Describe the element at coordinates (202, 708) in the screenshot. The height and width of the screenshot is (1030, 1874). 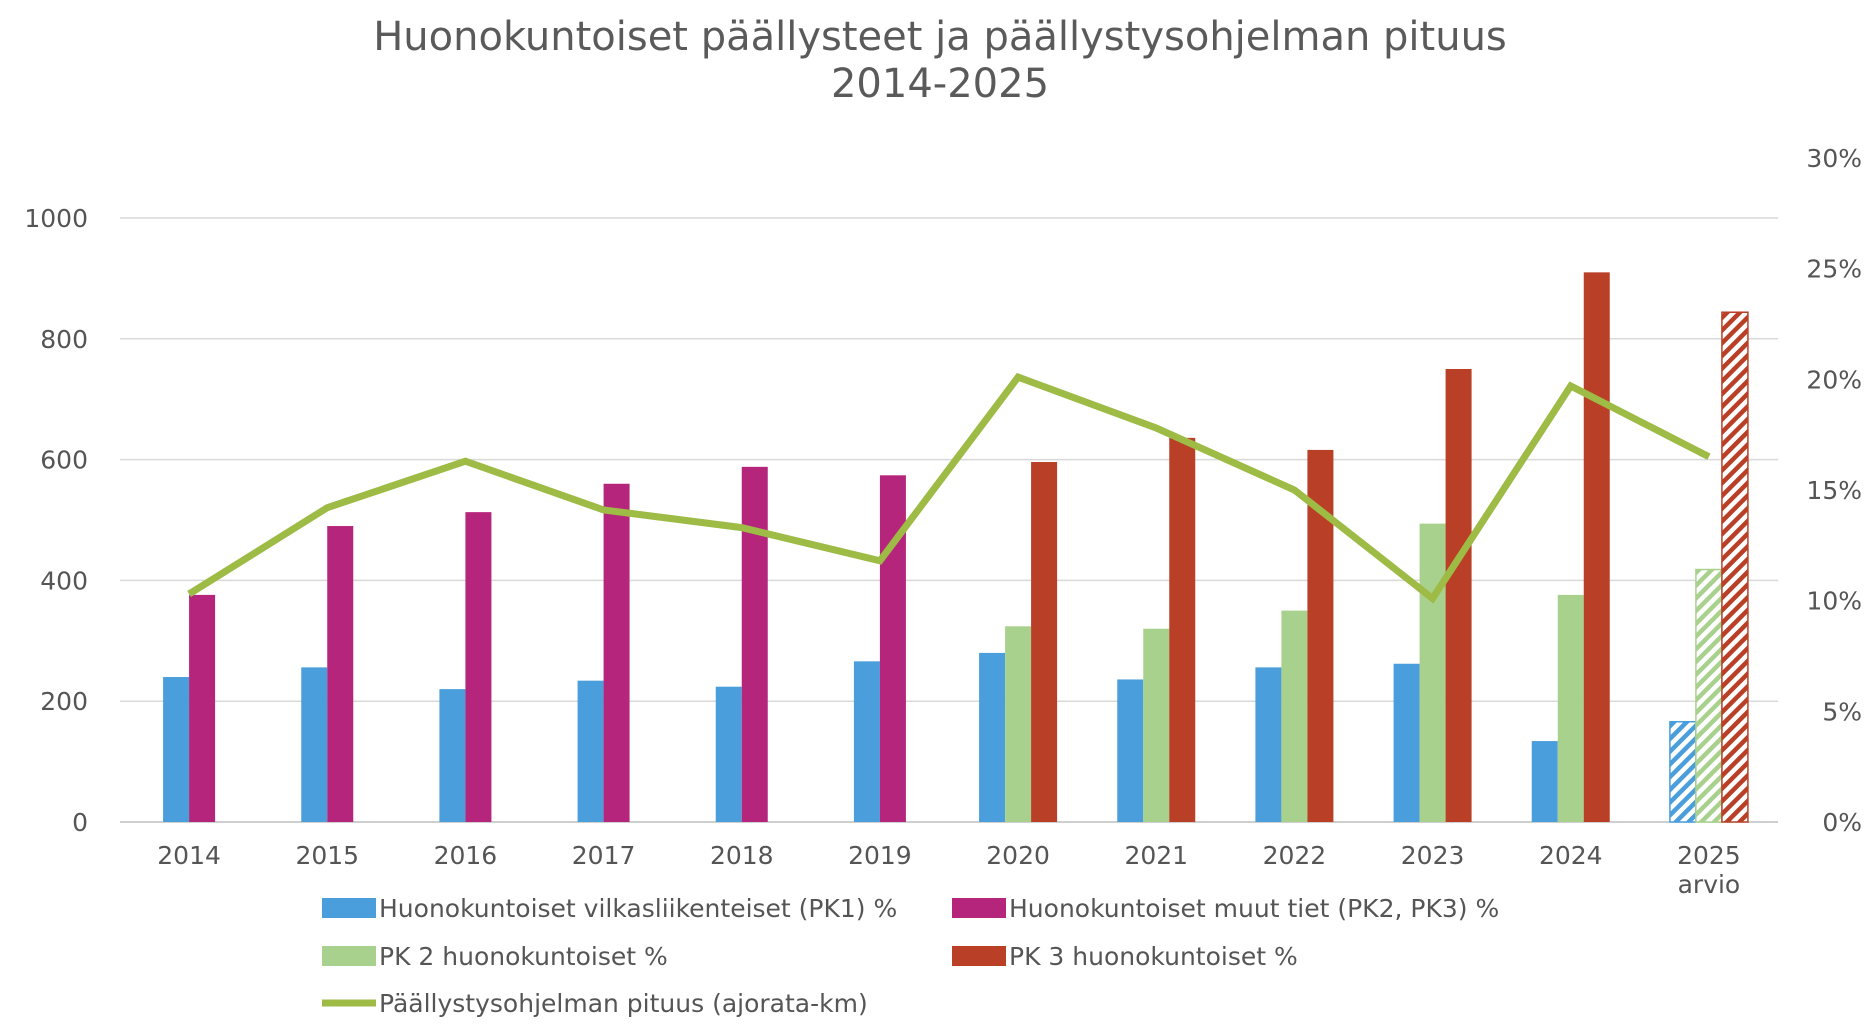
I see `bar-2014-huonokuntoiset-muut-tiet-pk2-pk3-` at that location.